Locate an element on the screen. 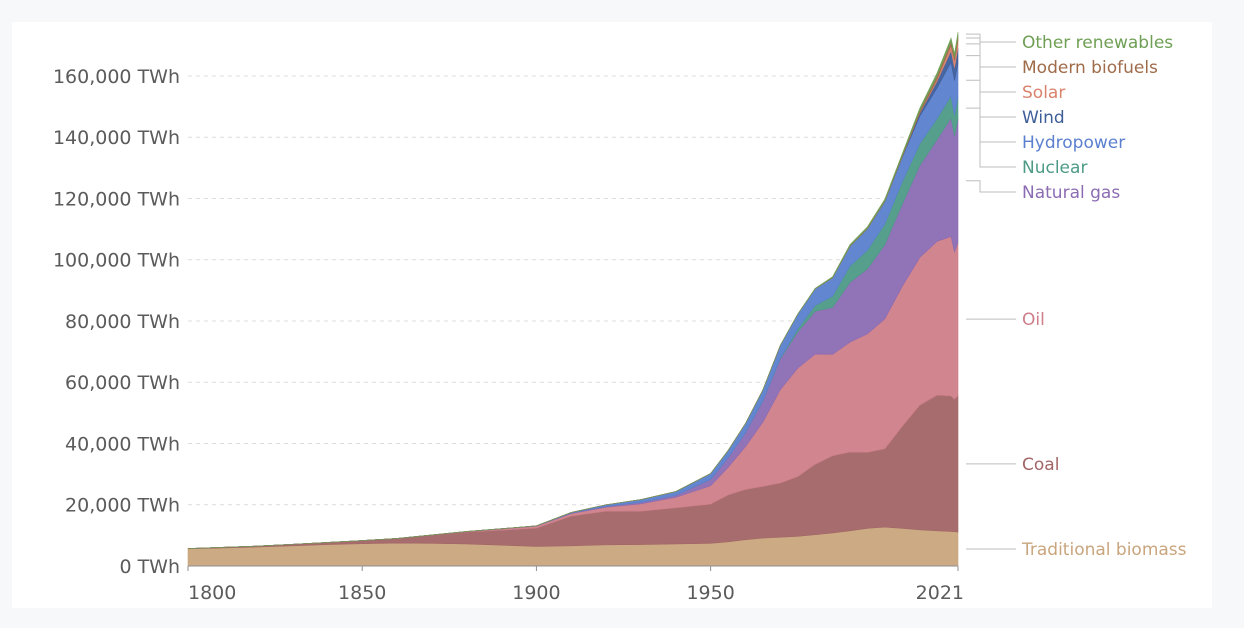  legend-leader-solar is located at coordinates (991, 68).